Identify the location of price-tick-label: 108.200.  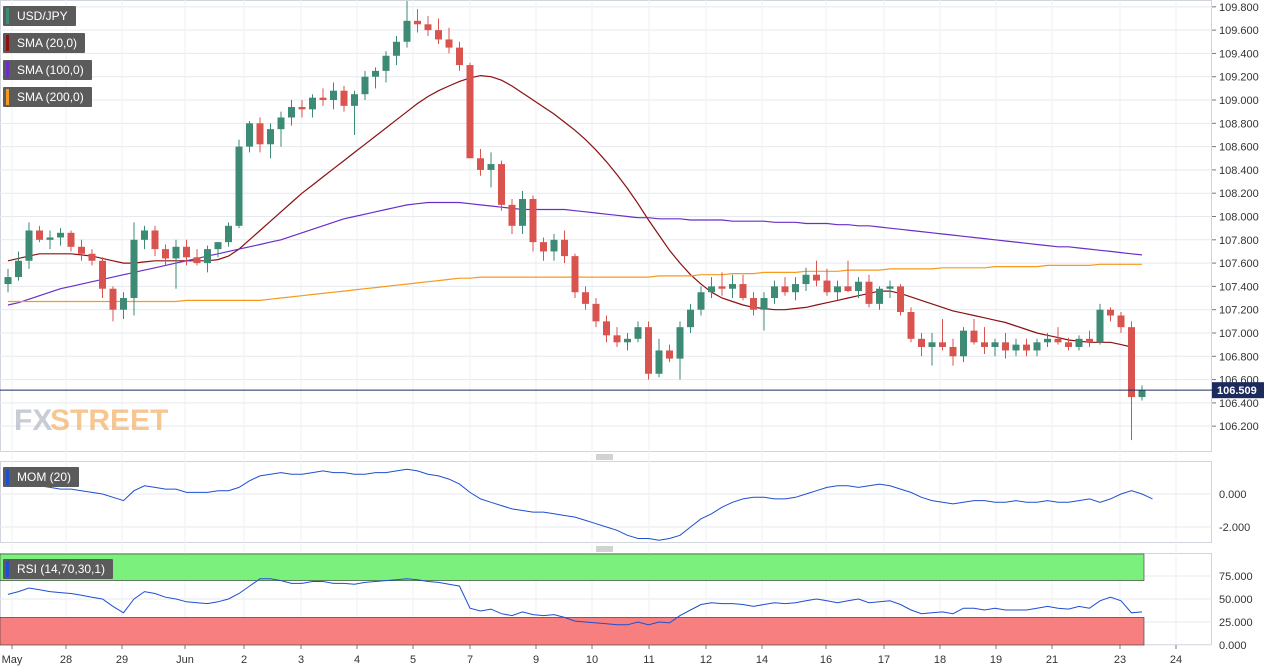
(1239, 194).